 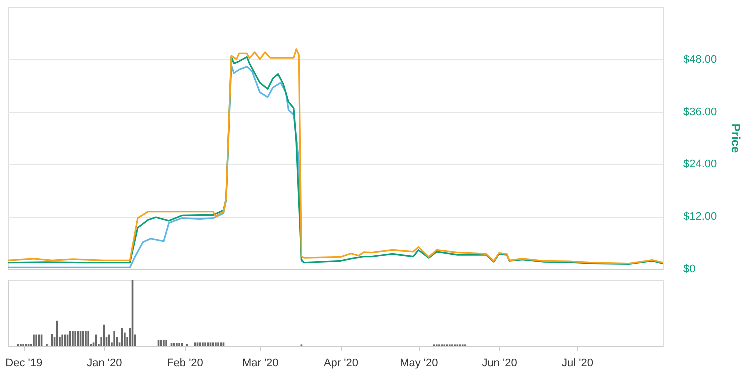 I want to click on x-tick-label: Jul '20, so click(x=578, y=364).